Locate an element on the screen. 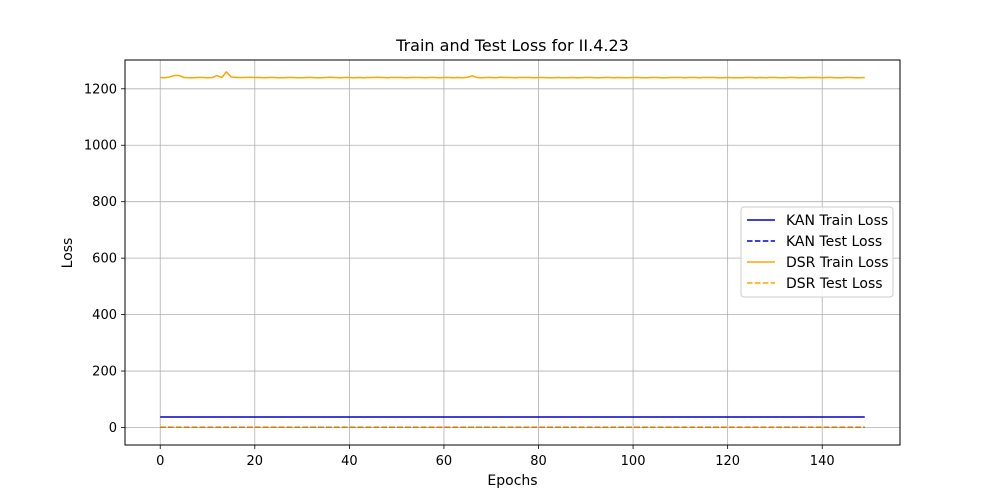 The width and height of the screenshot is (1000, 500). y-axis-label: Loss is located at coordinates (68, 253).